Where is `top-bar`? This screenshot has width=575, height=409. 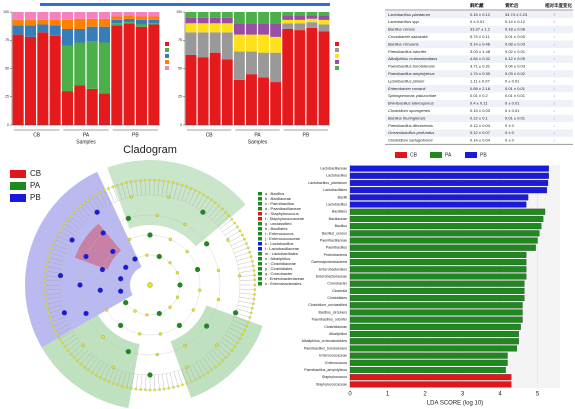
top-bar is located at coordinates (185, 4).